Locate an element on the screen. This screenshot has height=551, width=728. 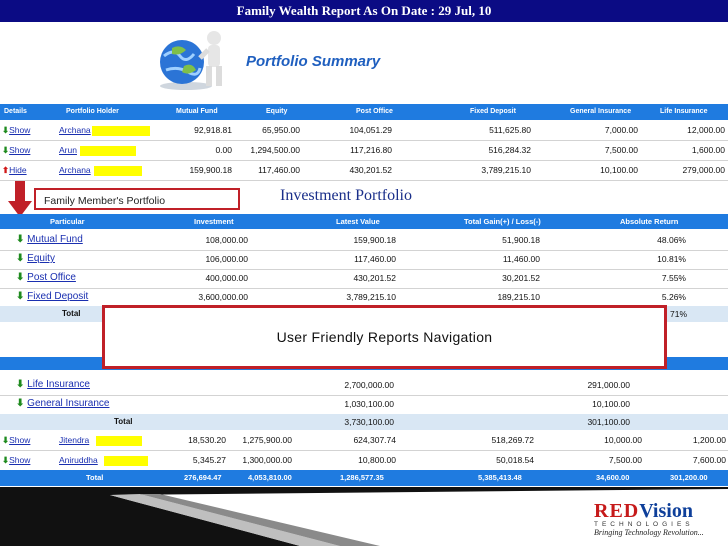
holder-link: Aniruddha is located at coordinates (78, 460).